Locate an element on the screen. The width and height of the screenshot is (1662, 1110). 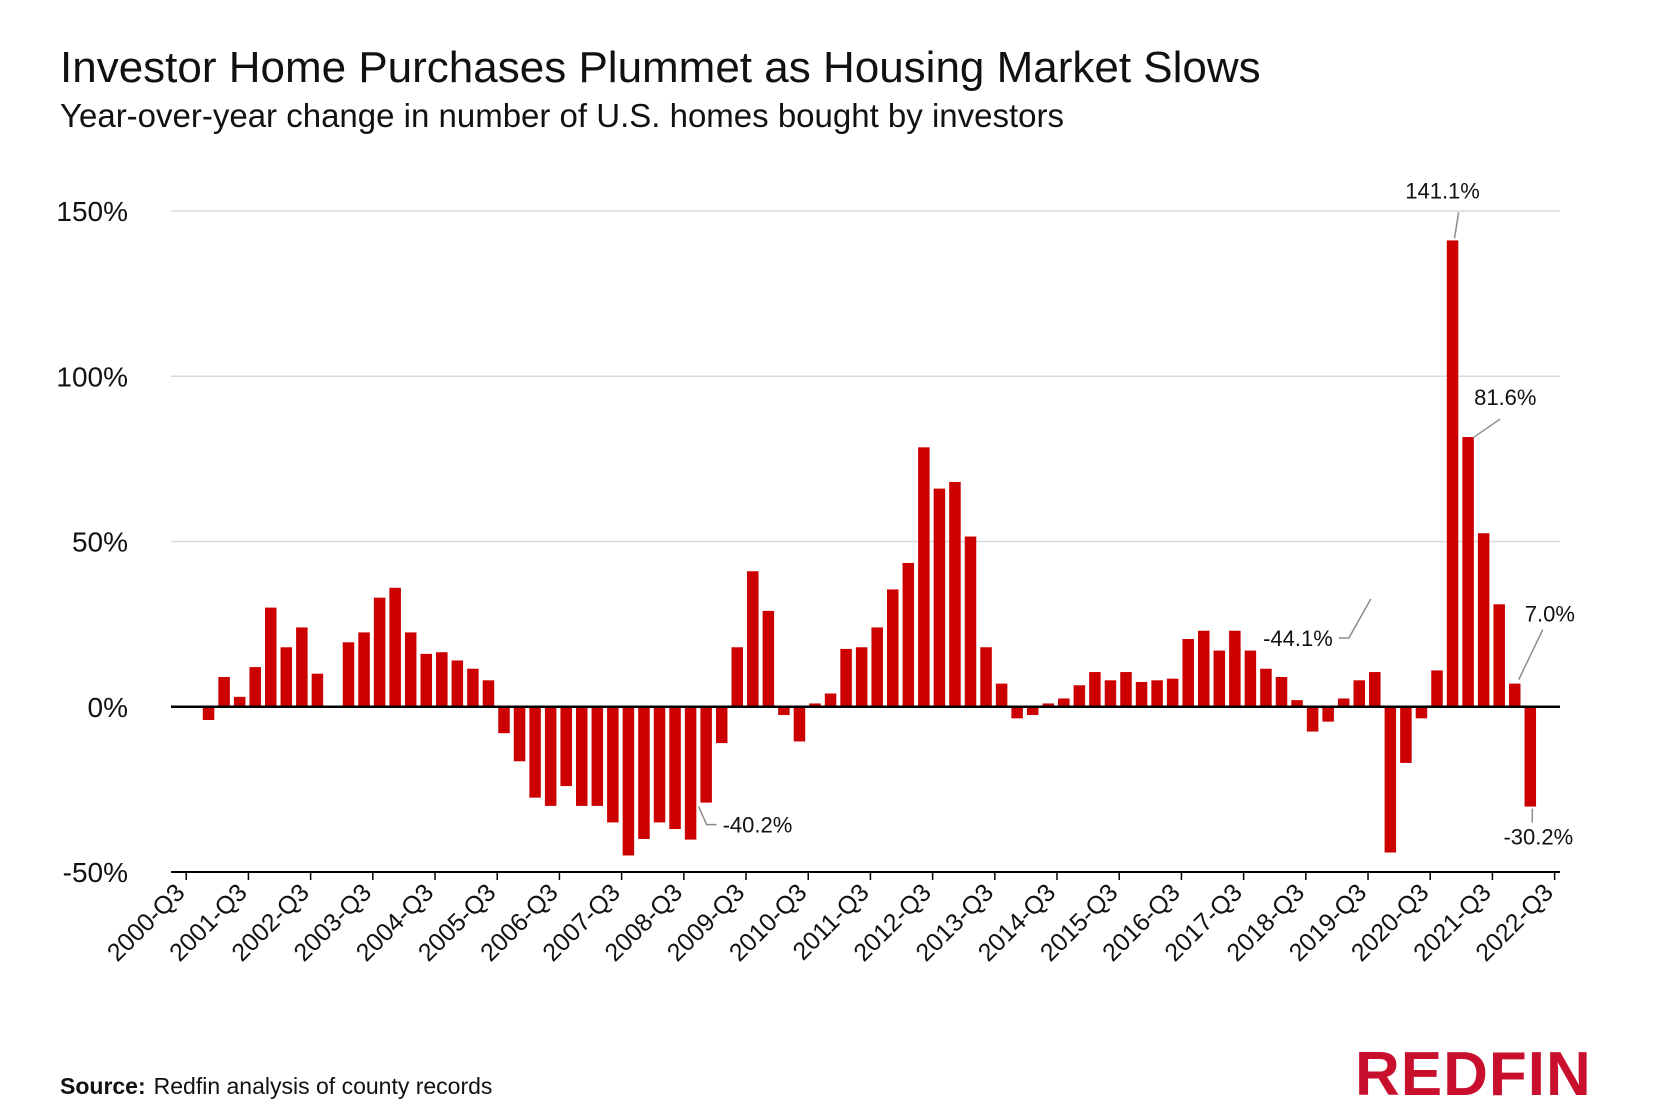
y-tick-label: -50% is located at coordinates (95, 872).